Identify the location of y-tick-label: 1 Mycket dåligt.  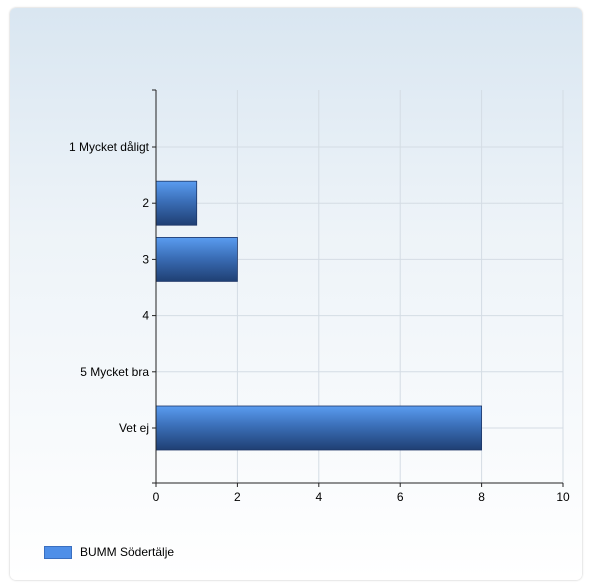
(109, 147).